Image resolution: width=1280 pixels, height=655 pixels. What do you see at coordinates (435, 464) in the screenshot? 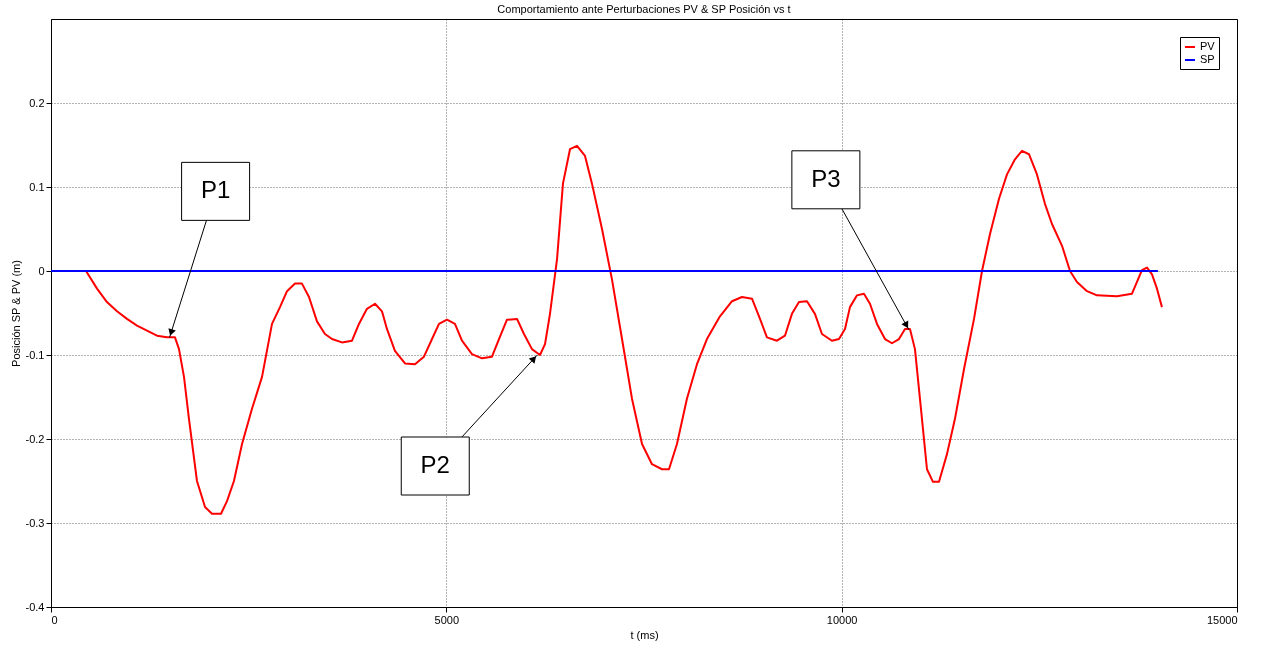
I see `annotation: P2` at bounding box center [435, 464].